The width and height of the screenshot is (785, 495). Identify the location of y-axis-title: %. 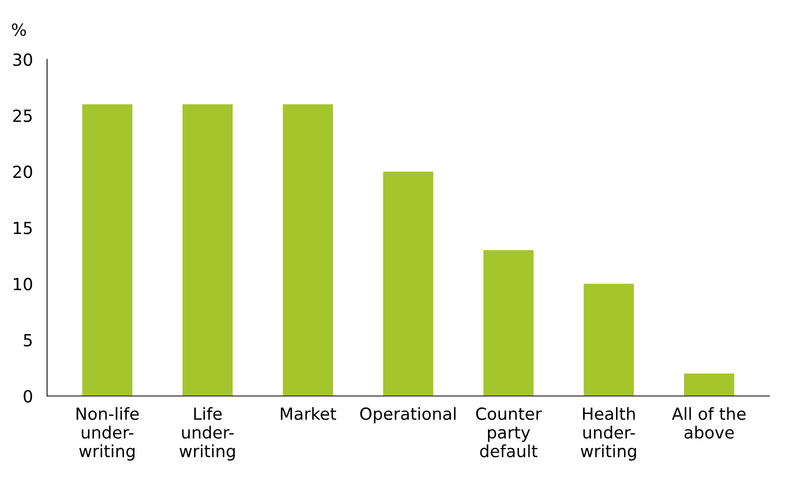
(19, 29).